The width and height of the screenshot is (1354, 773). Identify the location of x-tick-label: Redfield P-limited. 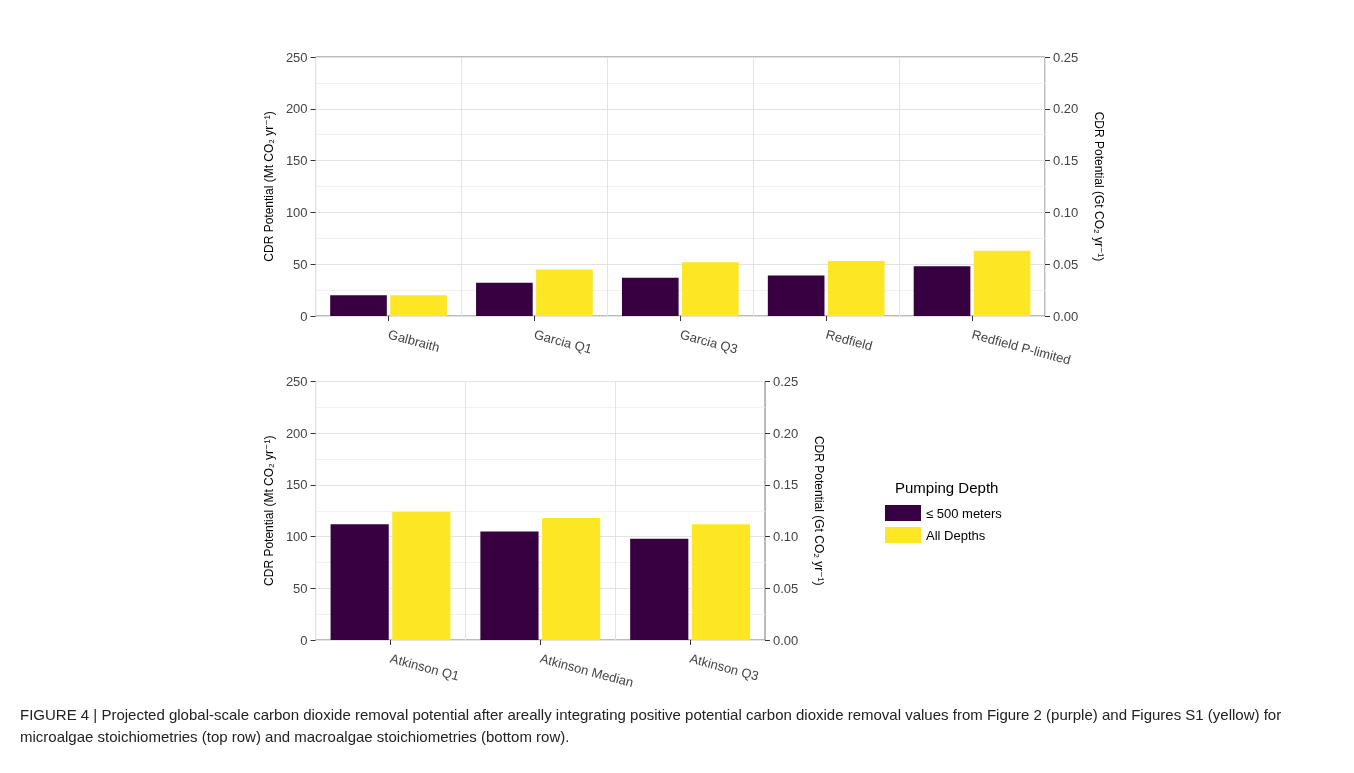
(1021, 347).